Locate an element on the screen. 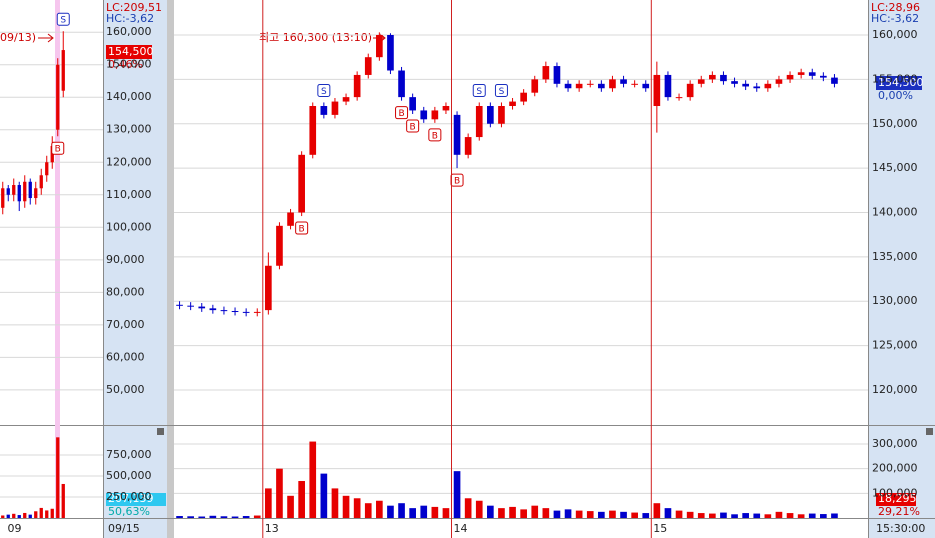 This screenshot has width=935, height=538. splitter is located at coordinates (170, 269).